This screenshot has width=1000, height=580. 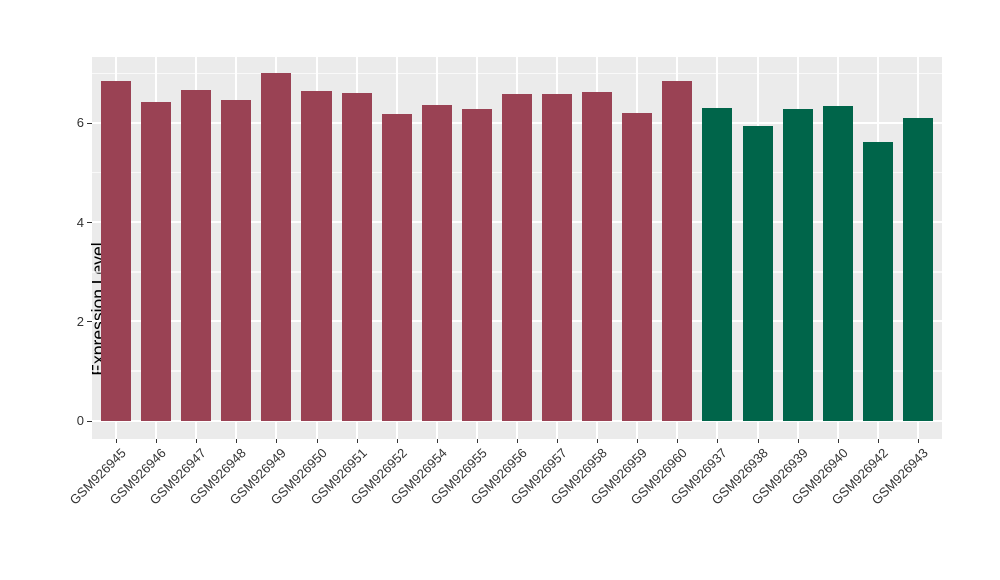 What do you see at coordinates (357, 441) in the screenshot?
I see `x-tick-mark-GSM926951` at bounding box center [357, 441].